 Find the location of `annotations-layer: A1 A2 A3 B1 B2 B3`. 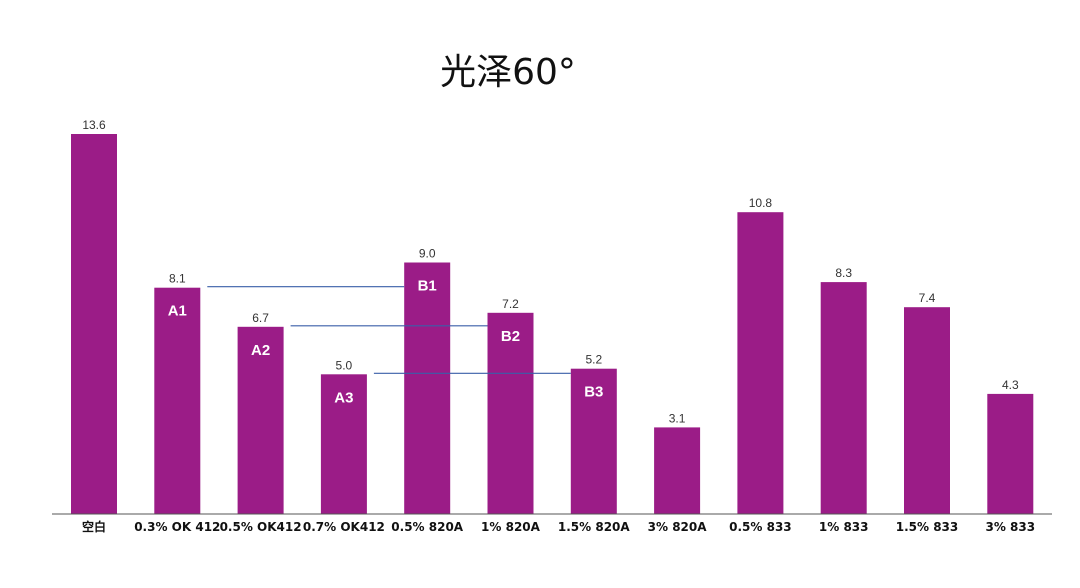

annotations-layer: A1 A2 A3 B1 B2 B3 is located at coordinates (386, 342).